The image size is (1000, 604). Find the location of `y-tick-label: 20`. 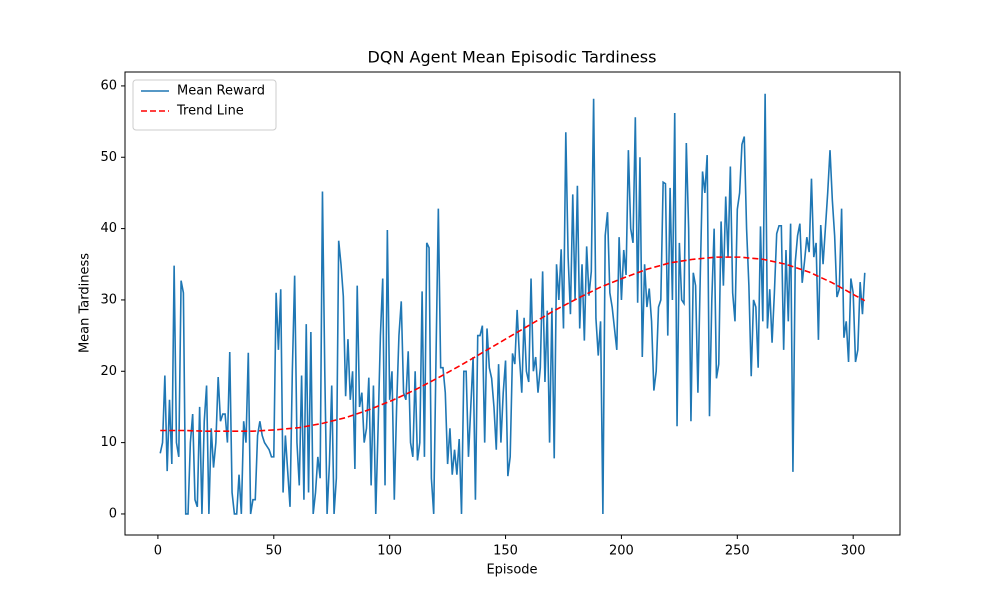

y-tick-label: 20 is located at coordinates (108, 371).